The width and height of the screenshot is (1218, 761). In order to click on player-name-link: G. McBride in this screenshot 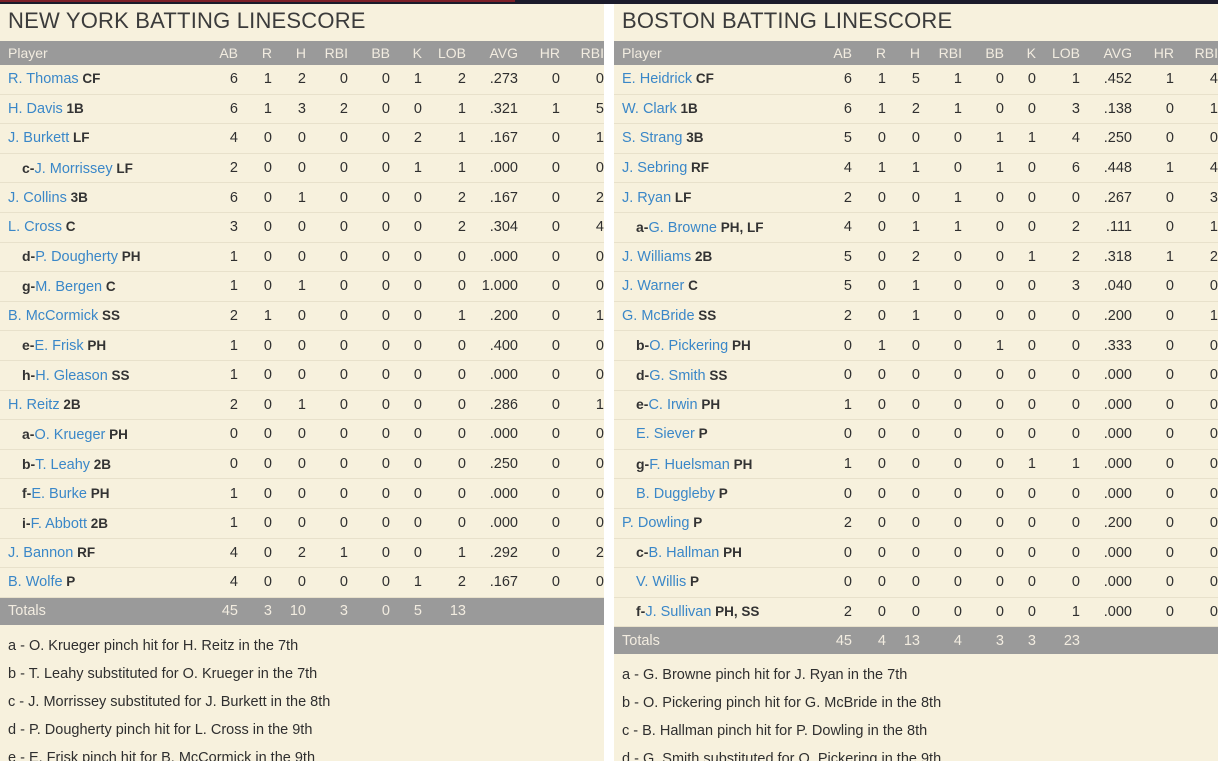, I will do `click(658, 316)`.